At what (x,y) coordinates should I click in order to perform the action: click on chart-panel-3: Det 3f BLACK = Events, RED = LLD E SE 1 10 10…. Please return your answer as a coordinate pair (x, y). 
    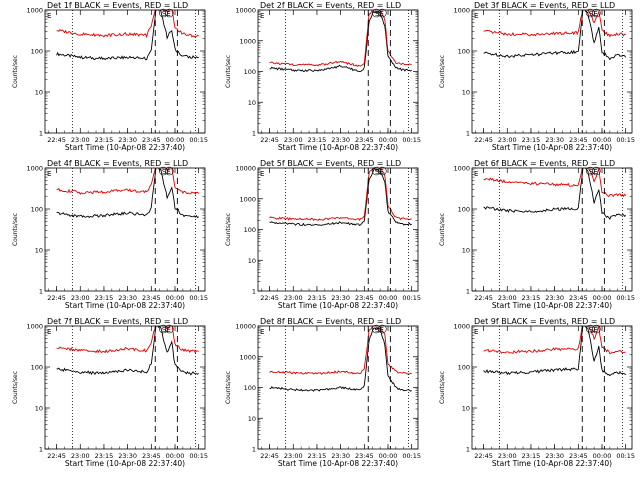
    Looking at the image, I should click on (537, 76).